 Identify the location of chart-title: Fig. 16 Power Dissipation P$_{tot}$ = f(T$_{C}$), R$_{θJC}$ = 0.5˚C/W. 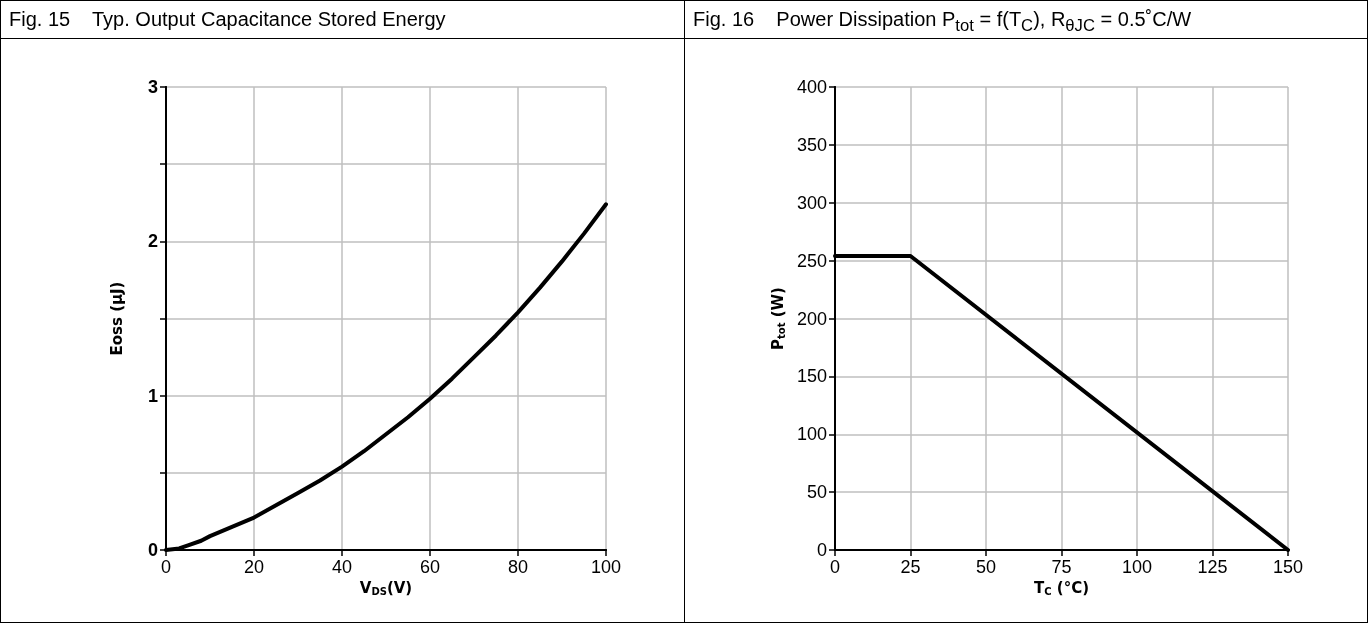
(1026, 20).